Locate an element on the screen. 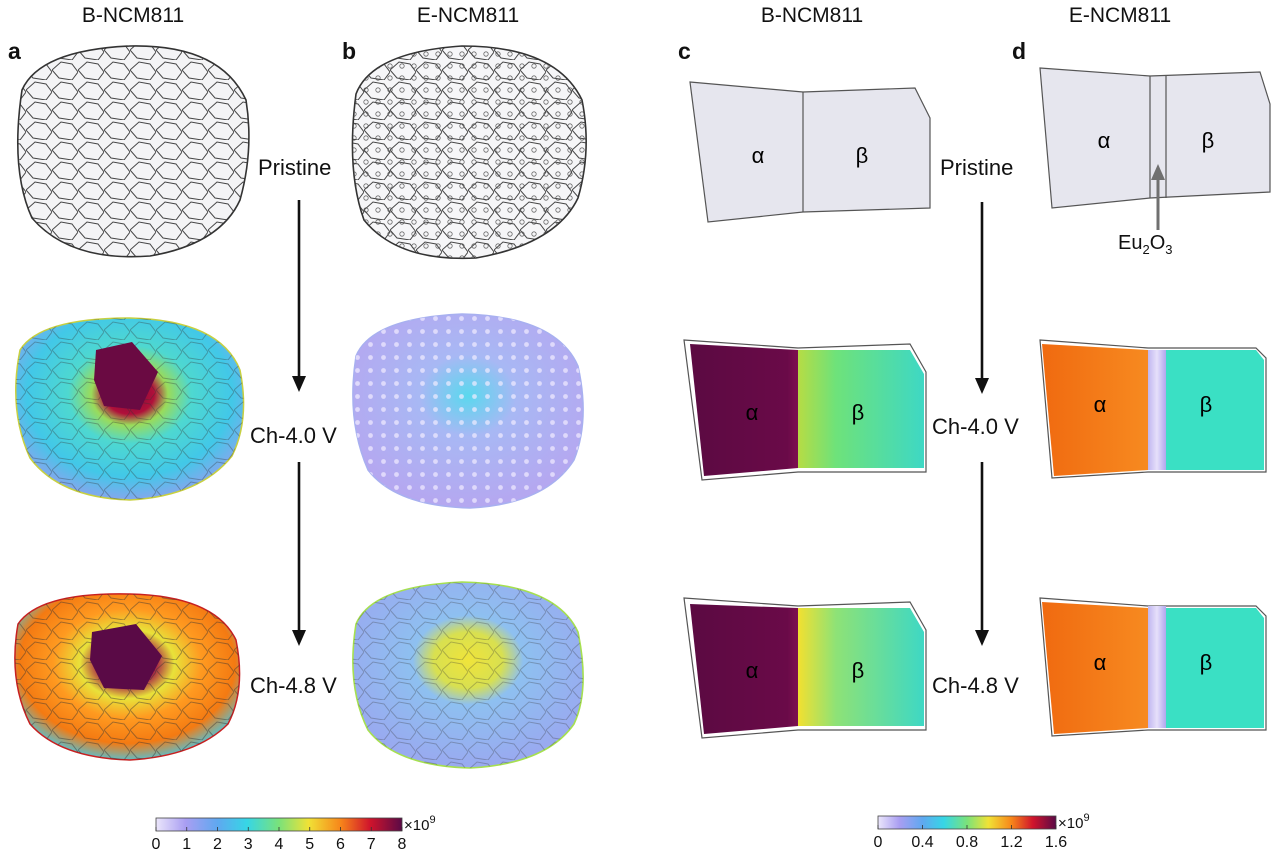  colorbar-left-tick-label: 6 is located at coordinates (340, 844).